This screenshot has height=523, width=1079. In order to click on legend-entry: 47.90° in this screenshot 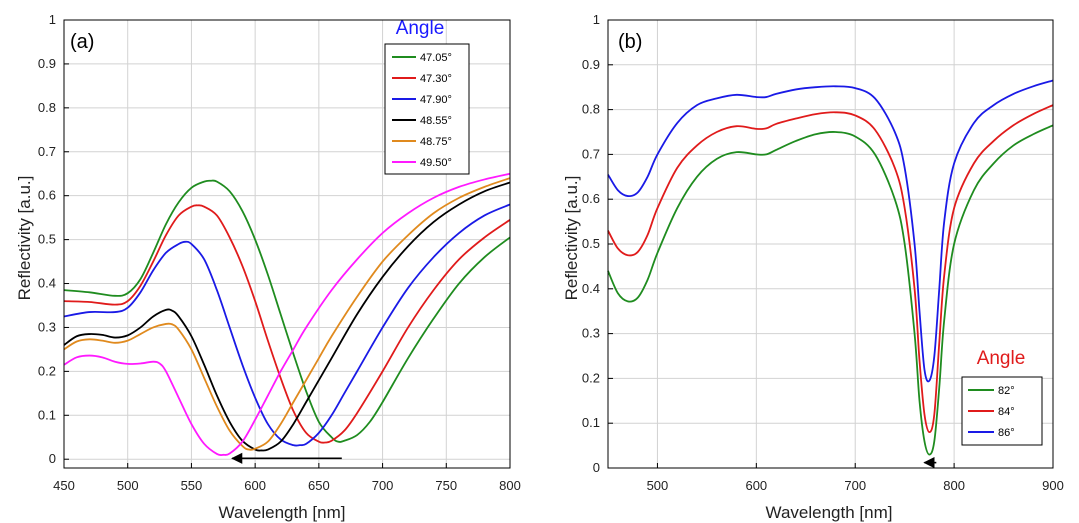, I will do `click(436, 100)`.